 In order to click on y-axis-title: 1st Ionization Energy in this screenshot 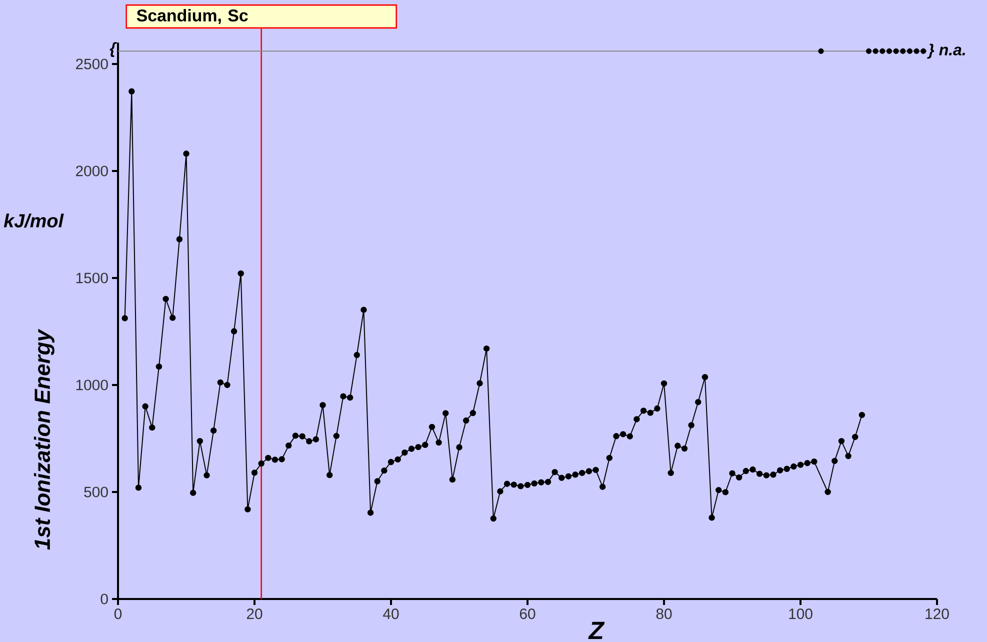, I will do `click(44, 439)`.